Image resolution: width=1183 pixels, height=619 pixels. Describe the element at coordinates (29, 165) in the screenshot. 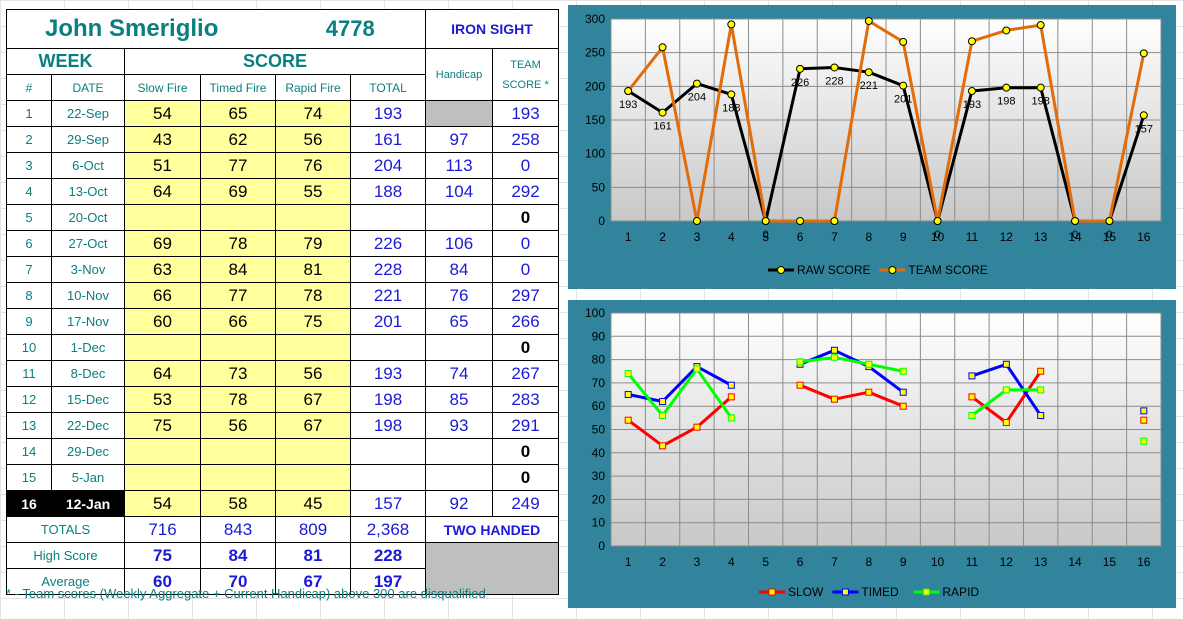

I see `week-number-cell: 3` at that location.